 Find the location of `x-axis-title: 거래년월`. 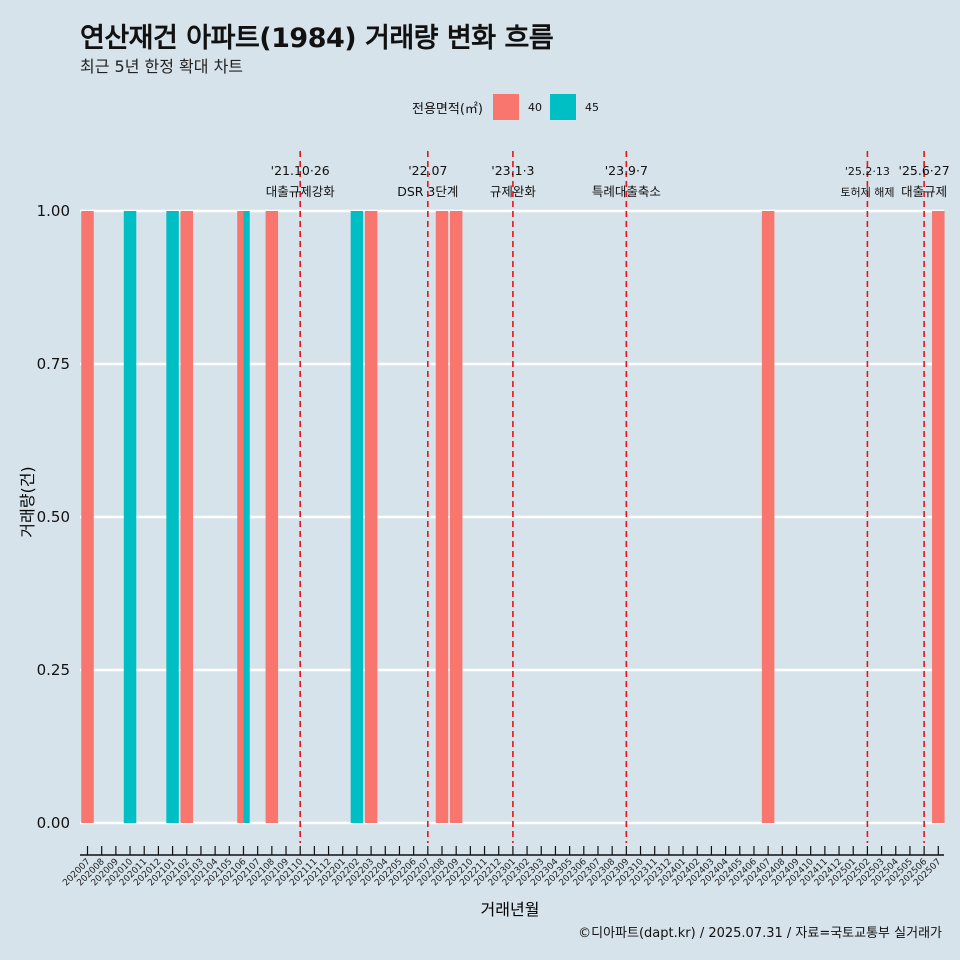

x-axis-title: 거래년월 is located at coordinates (510, 909).